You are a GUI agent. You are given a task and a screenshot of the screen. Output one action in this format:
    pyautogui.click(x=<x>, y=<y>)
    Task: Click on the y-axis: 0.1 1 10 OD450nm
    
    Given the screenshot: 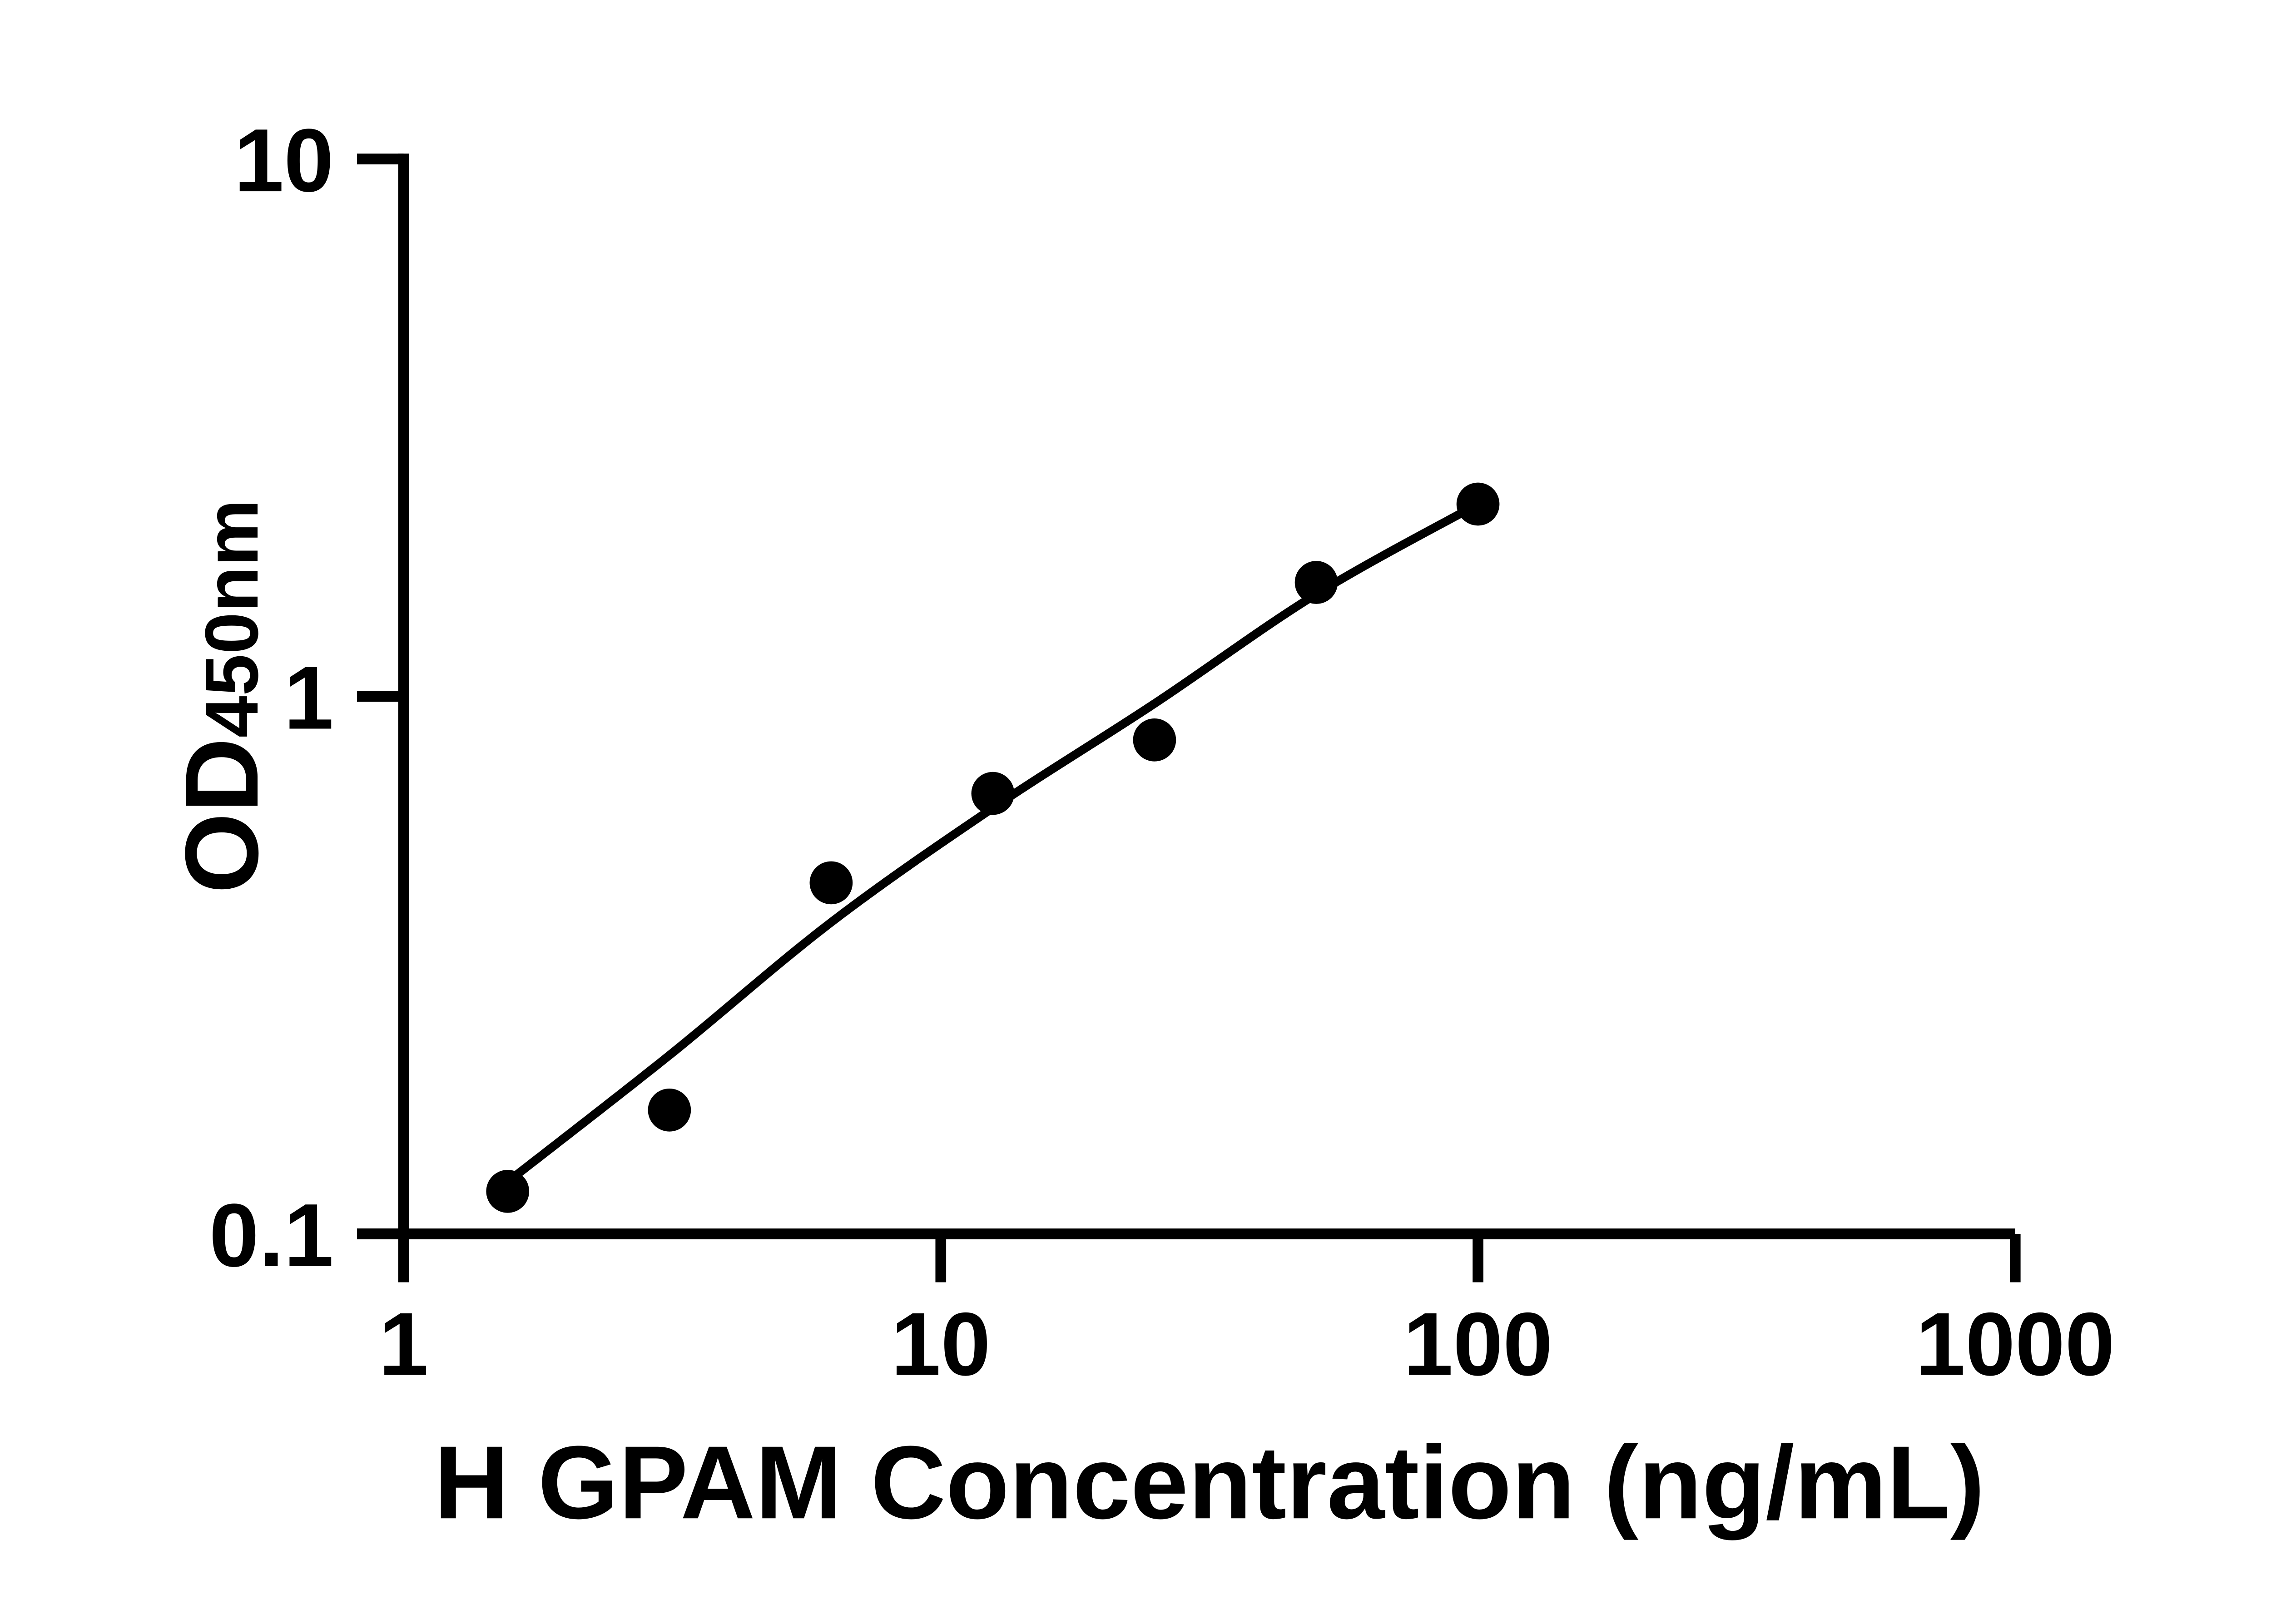 What is the action you would take?
    pyautogui.click(x=286, y=697)
    